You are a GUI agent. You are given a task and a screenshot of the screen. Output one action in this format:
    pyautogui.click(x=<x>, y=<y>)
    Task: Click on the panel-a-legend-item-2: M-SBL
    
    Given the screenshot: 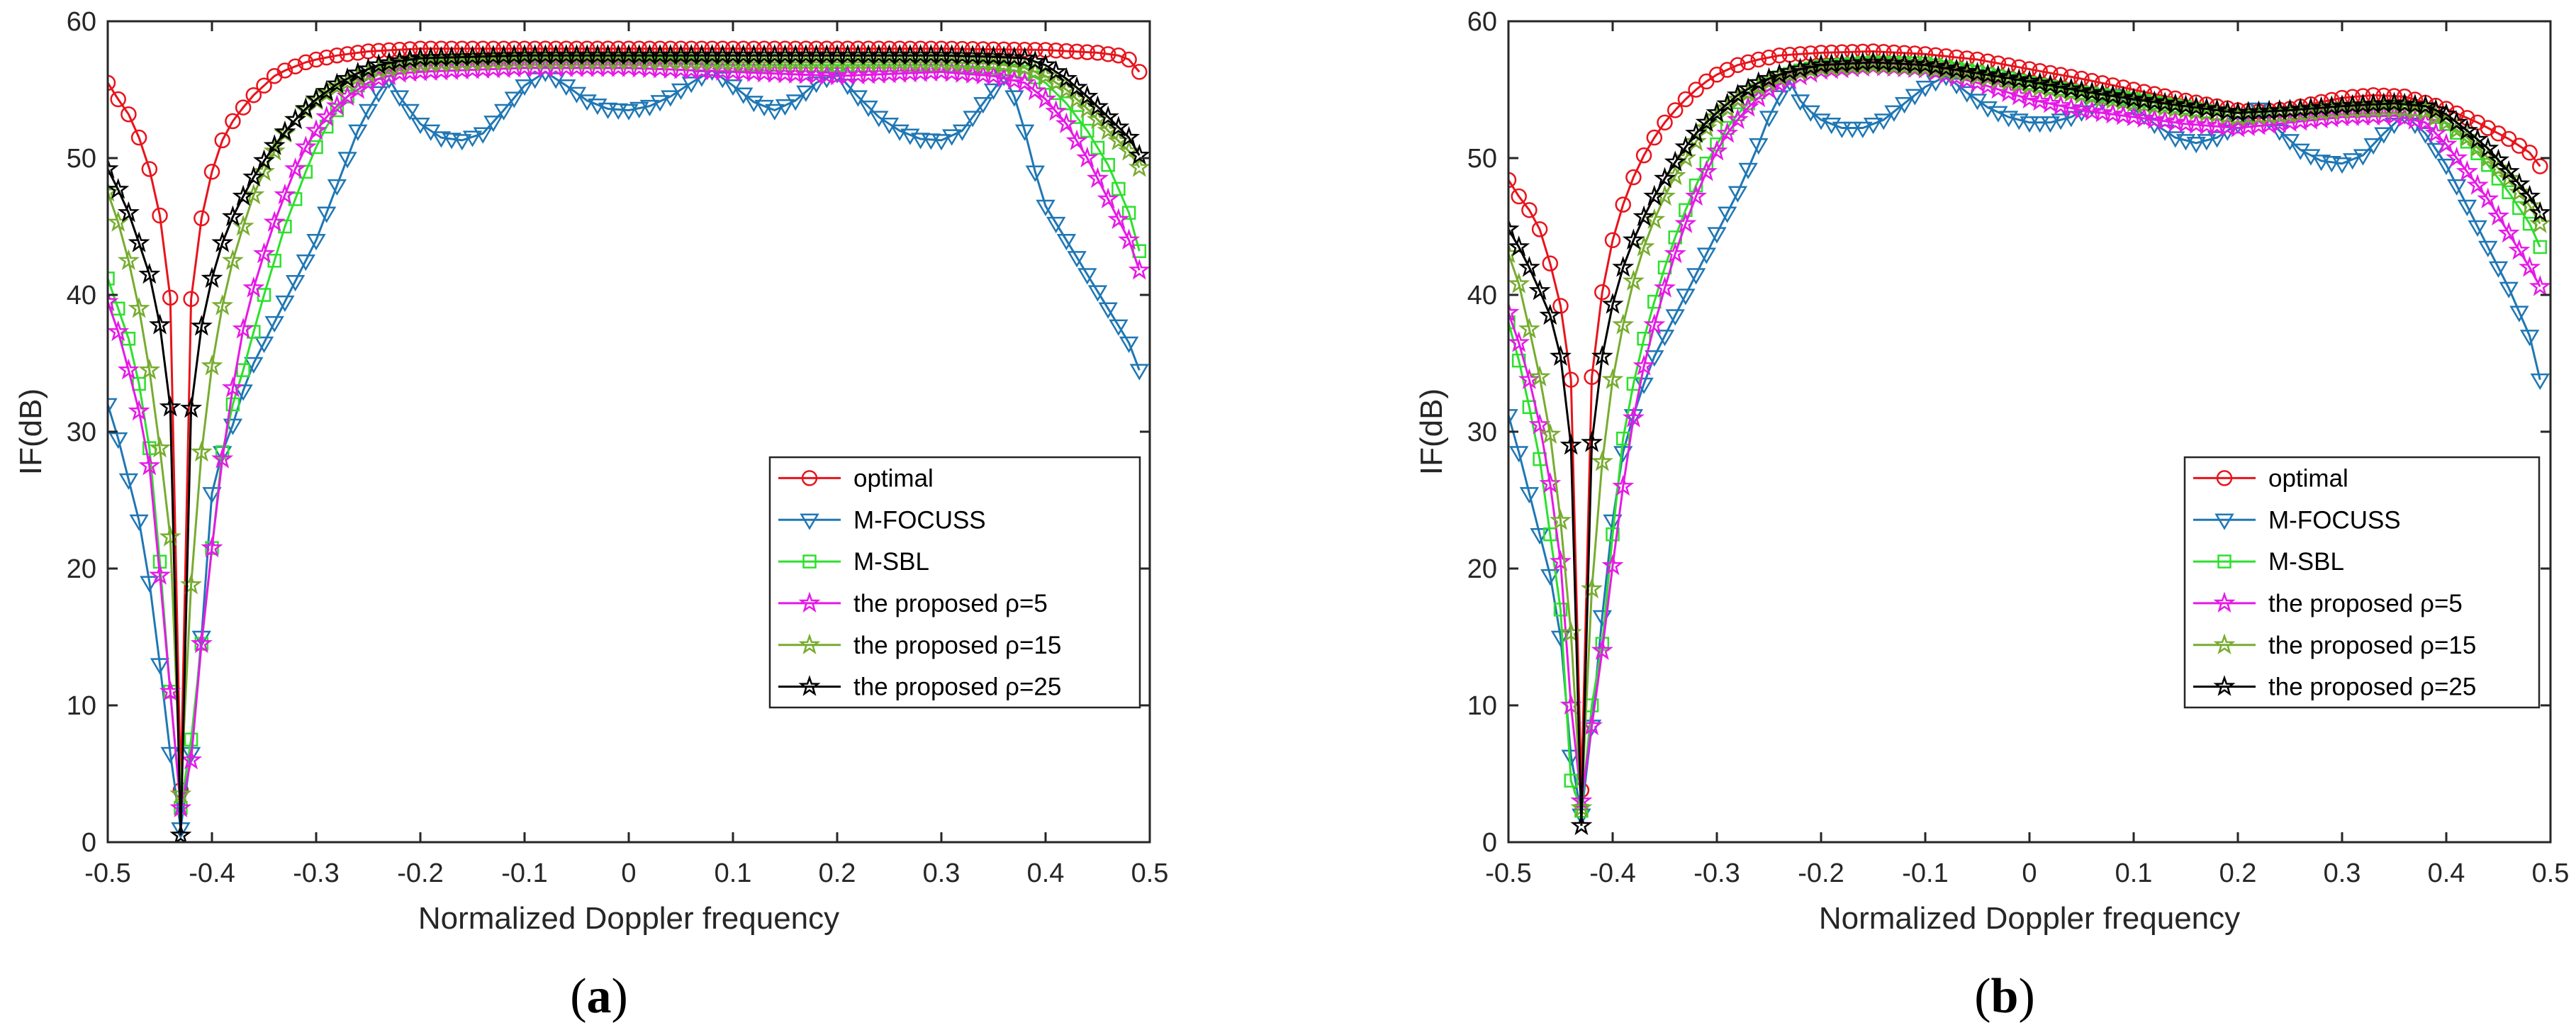 What is the action you would take?
    pyautogui.click(x=853, y=562)
    